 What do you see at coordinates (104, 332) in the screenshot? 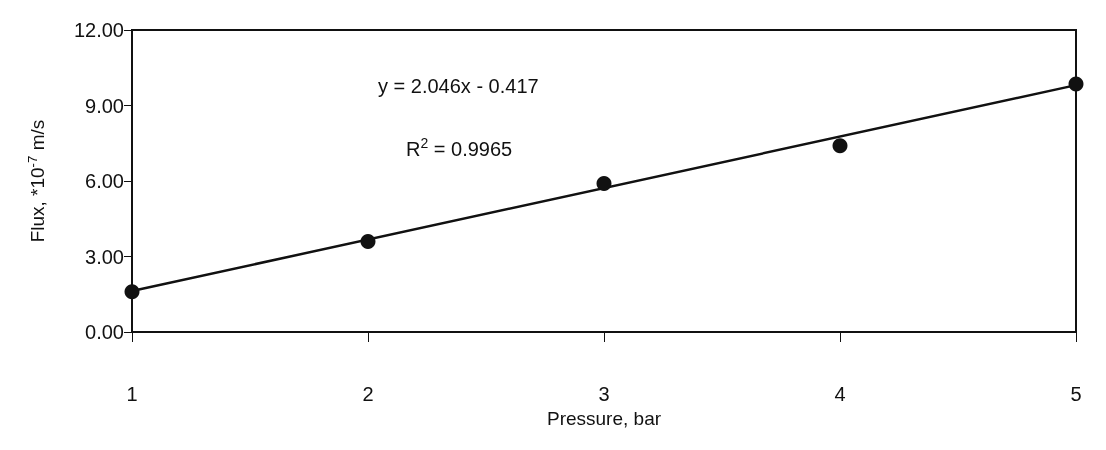
I see `y-tick-label: 0.00` at bounding box center [104, 332].